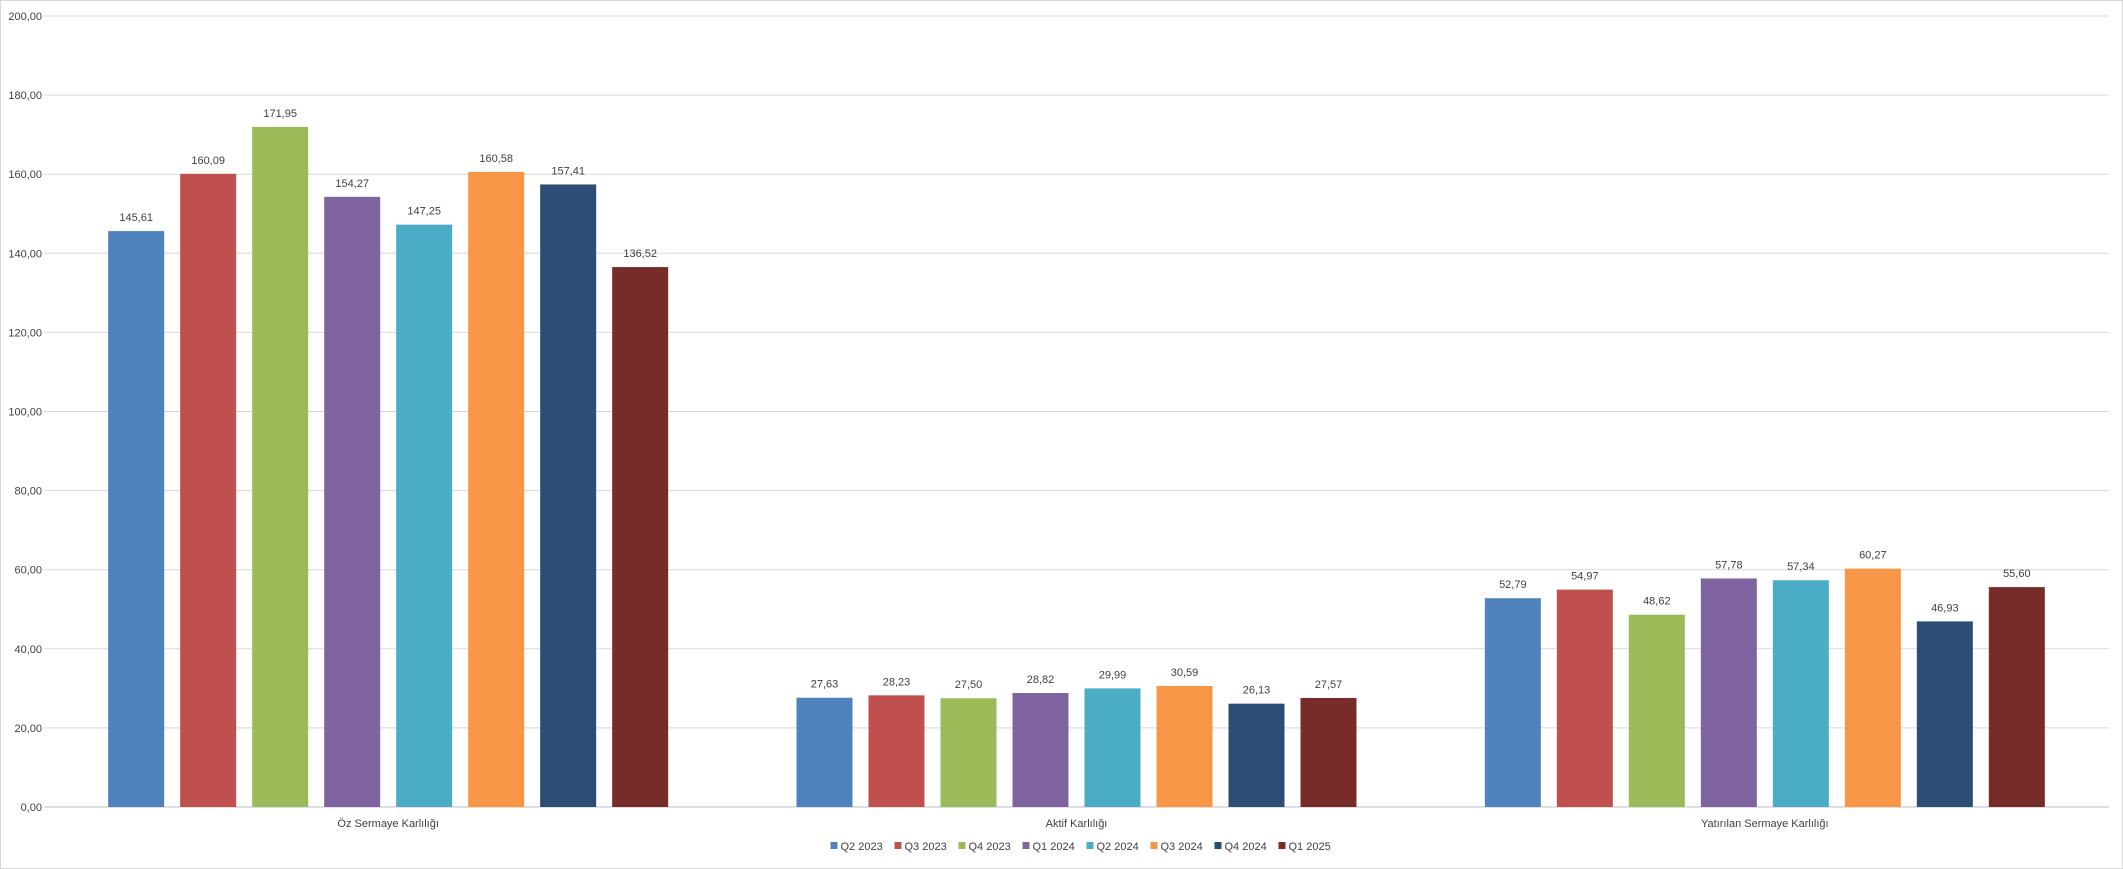 The height and width of the screenshot is (869, 2123). Describe the element at coordinates (208, 161) in the screenshot. I see `data-label: 160,09` at that location.